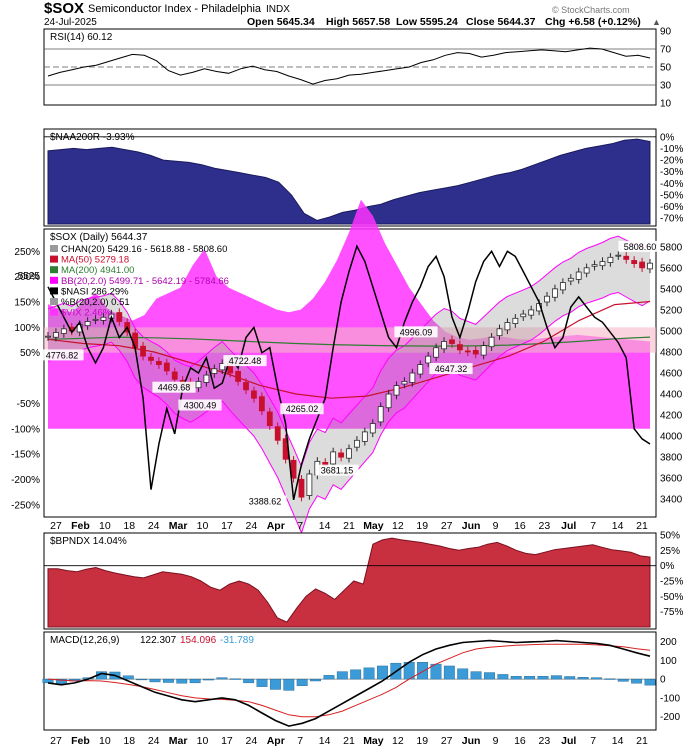 The height and width of the screenshot is (748, 700). Describe the element at coordinates (671, 207) in the screenshot. I see `naa200r-tick-label: -60%` at that location.